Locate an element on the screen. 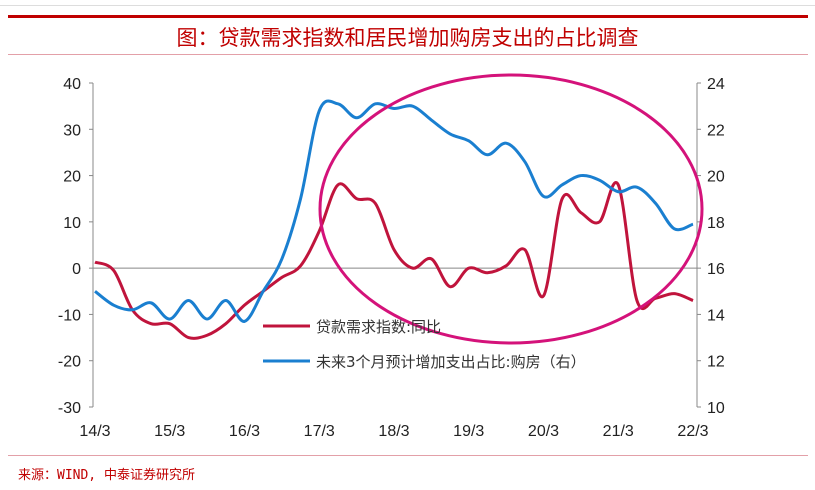  left-tick-label: 10 is located at coordinates (72, 223).